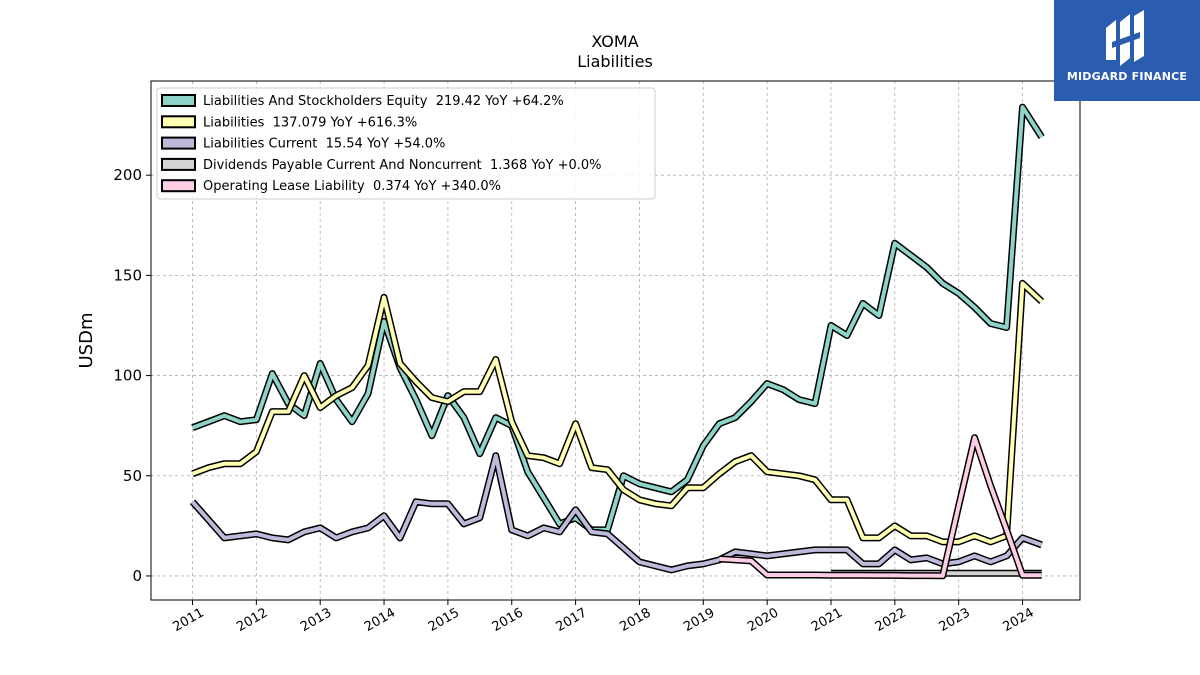 Image resolution: width=1200 pixels, height=675 pixels. I want to click on x-tick-label: 2022, so click(891, 620).